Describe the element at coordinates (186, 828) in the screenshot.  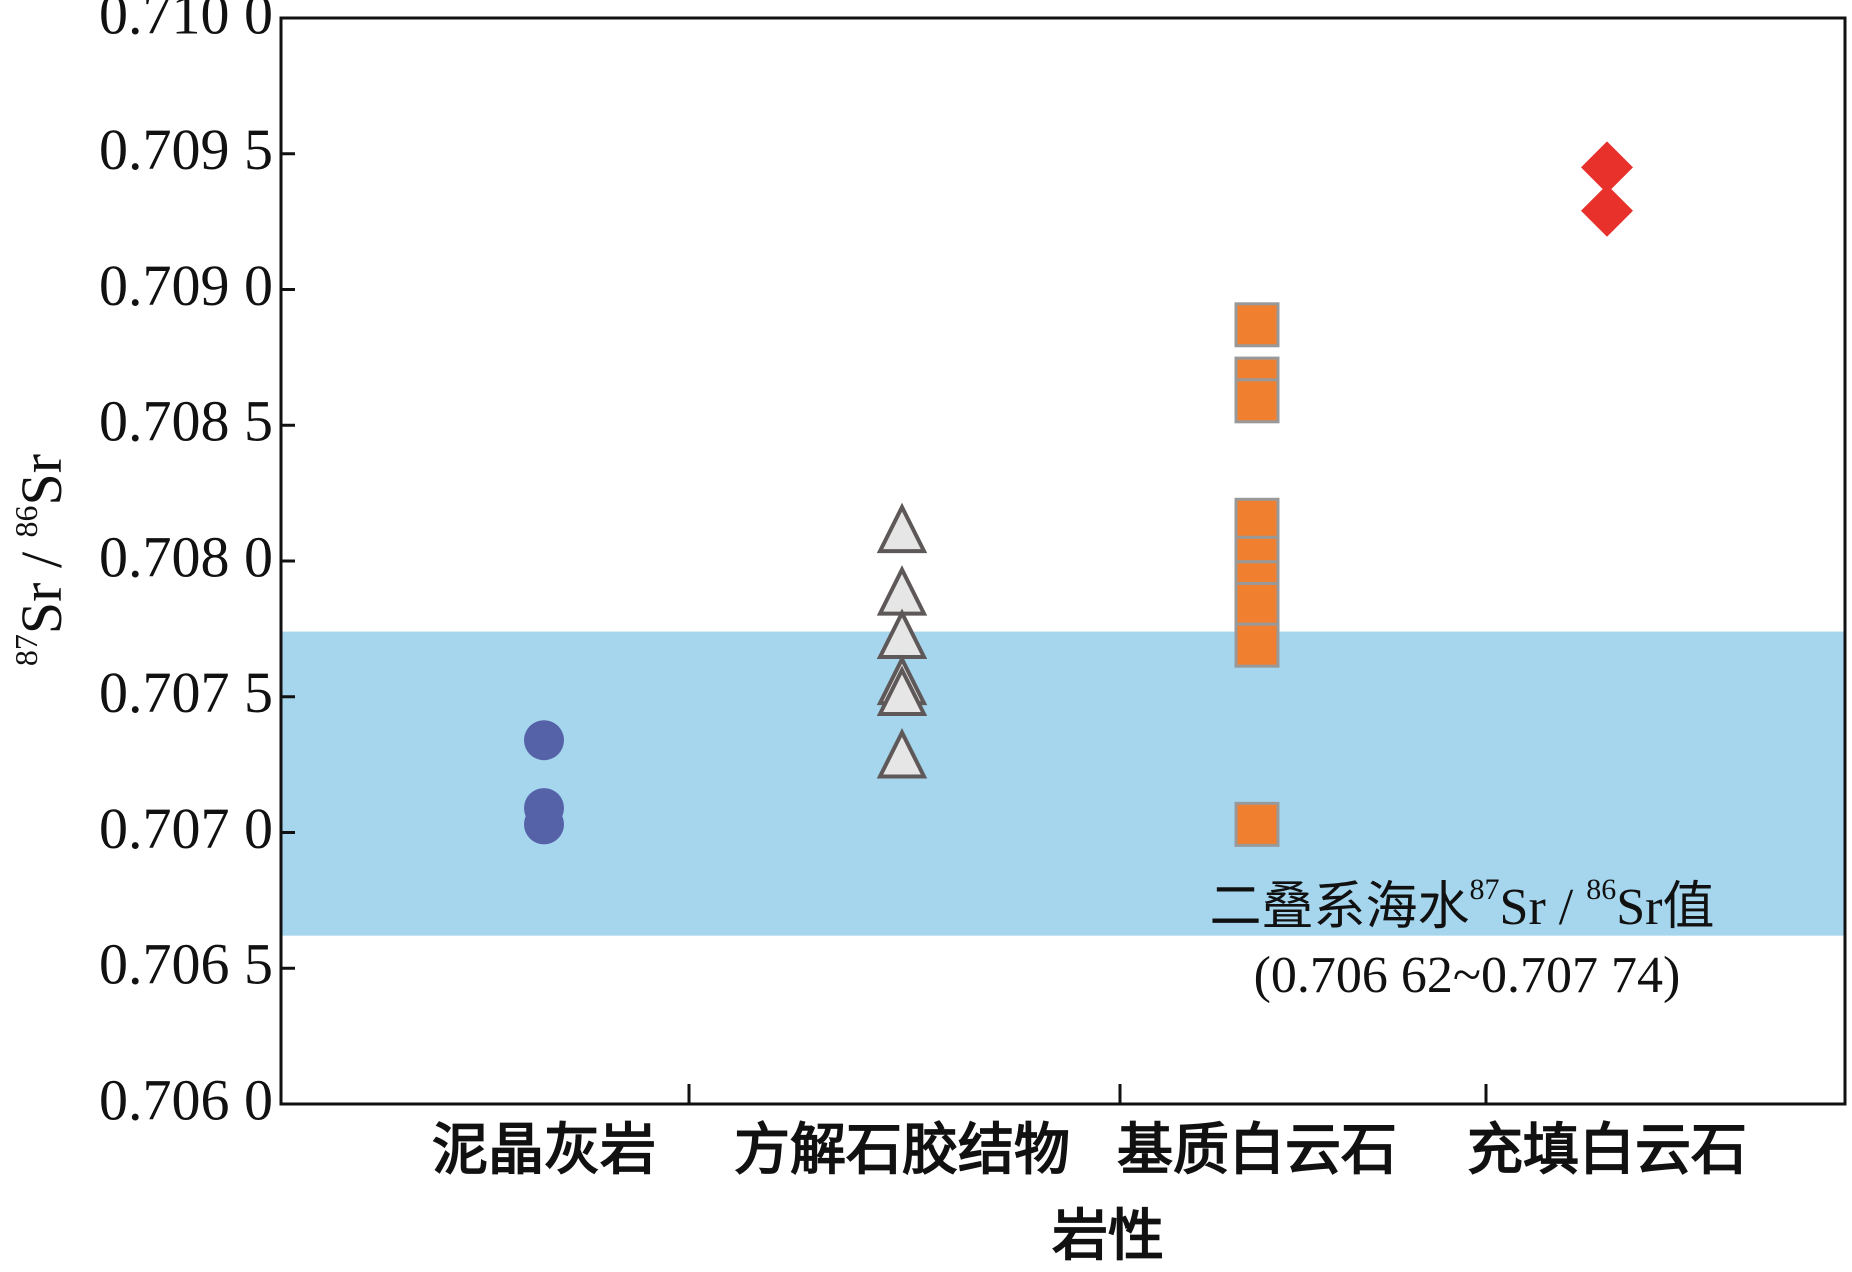
I see `y-tick-label: 0.707 0` at that location.